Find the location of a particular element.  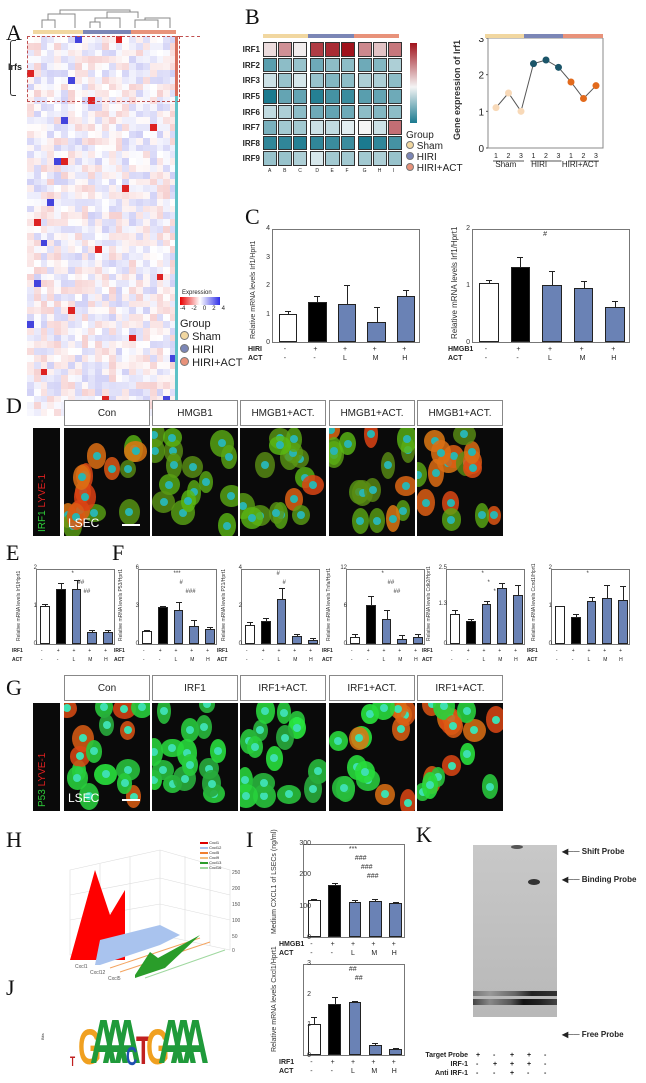

row-value: M is located at coordinates (90, 660).